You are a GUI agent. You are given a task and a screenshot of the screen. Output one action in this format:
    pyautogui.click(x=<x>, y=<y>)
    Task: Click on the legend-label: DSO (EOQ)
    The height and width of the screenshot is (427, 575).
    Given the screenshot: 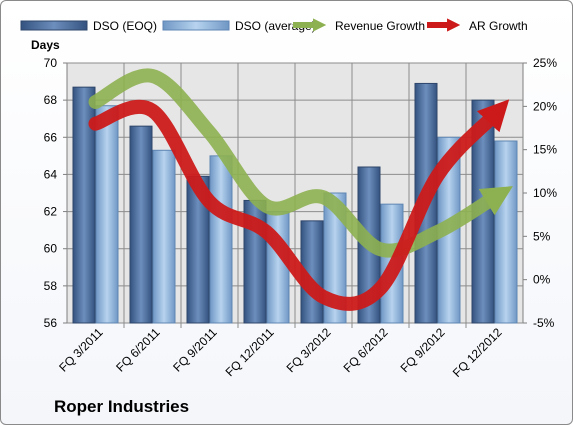 What is the action you would take?
    pyautogui.click(x=125, y=26)
    